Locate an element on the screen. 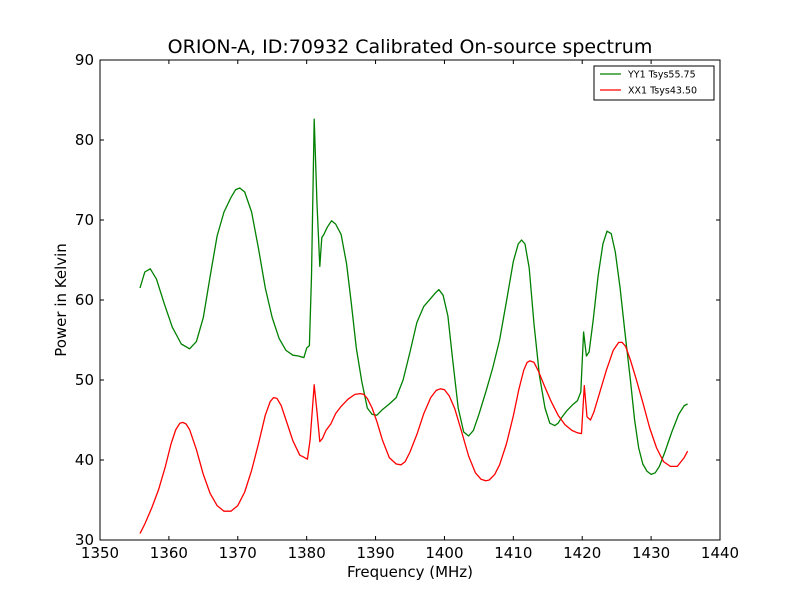  x-axis-label: Frequency (MHz) is located at coordinates (410, 572).